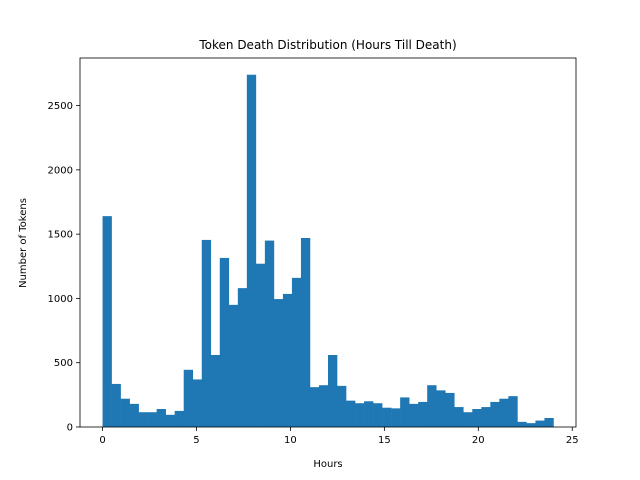  I want to click on y-tick-label: 500, so click(63, 363).